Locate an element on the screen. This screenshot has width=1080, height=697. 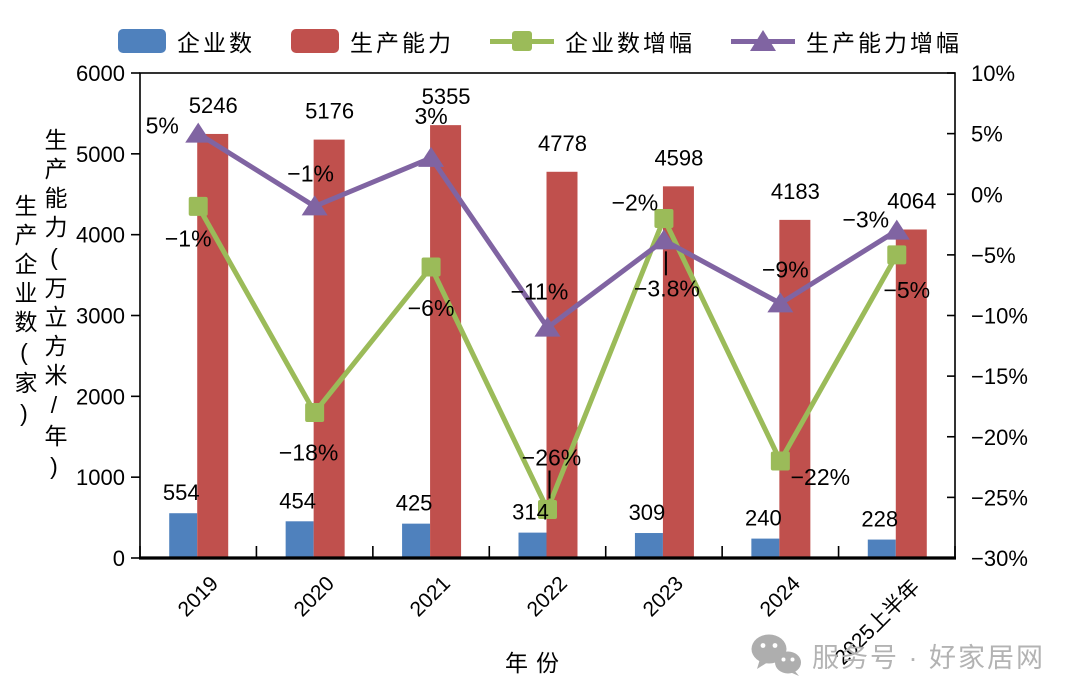
left-tick-label: 5000 is located at coordinates (100, 154).